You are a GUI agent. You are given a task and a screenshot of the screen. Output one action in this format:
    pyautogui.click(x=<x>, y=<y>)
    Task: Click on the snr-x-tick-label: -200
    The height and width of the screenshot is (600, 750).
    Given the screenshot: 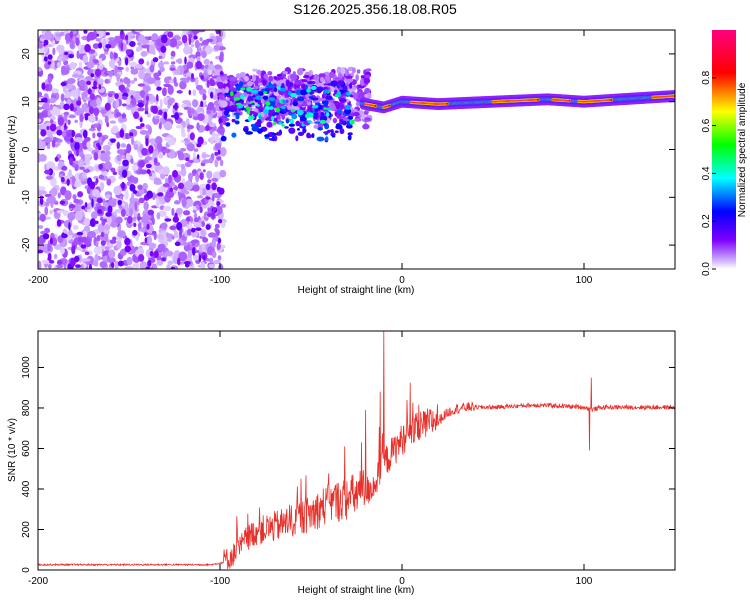 What is the action you would take?
    pyautogui.click(x=38, y=581)
    